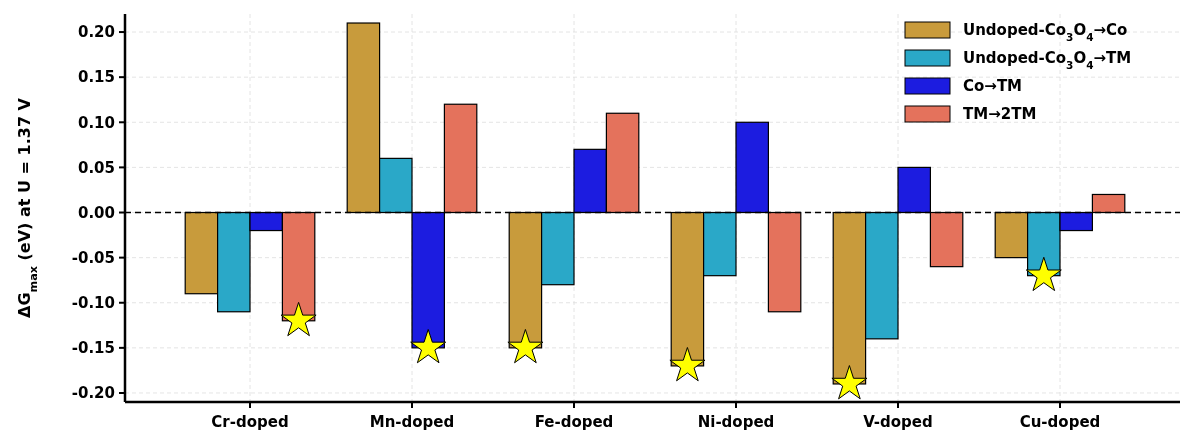 The width and height of the screenshot is (1188, 443). I want to click on y-tick-label: -0.15, so click(93, 348).